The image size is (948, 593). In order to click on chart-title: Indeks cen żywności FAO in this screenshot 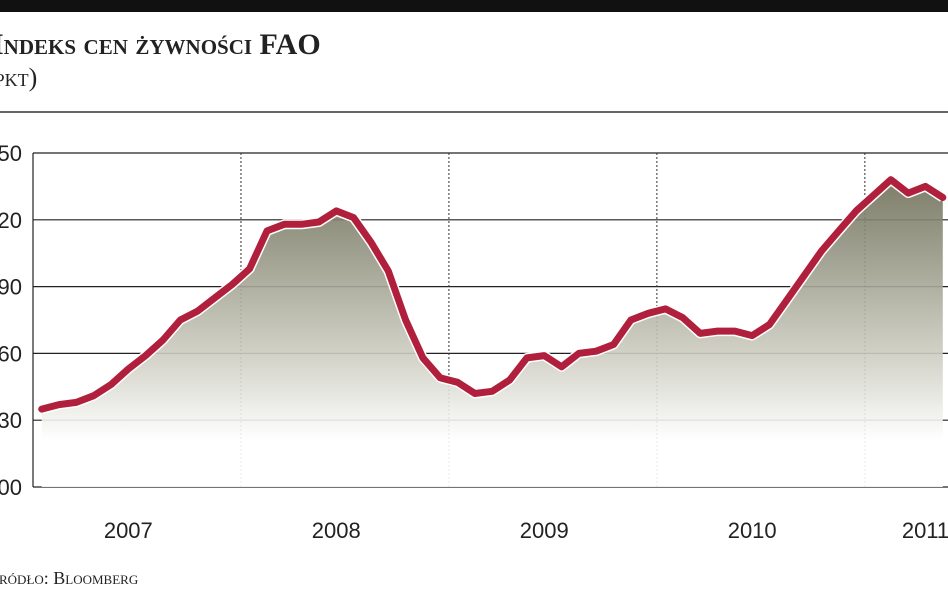, I will do `click(160, 44)`.